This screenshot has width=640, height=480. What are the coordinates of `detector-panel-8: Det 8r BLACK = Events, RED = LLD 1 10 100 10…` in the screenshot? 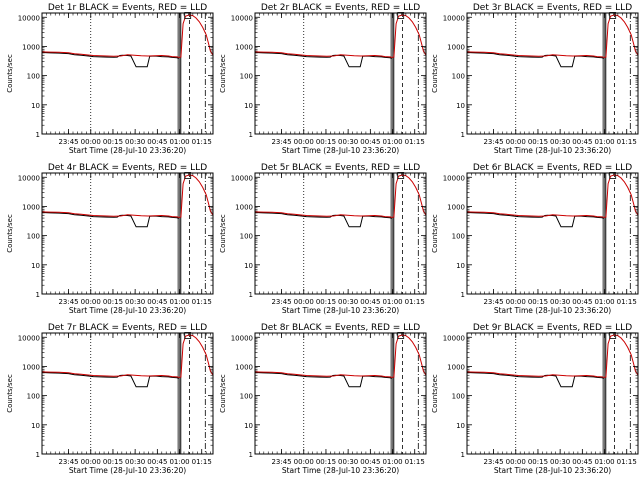 It's located at (323, 399).